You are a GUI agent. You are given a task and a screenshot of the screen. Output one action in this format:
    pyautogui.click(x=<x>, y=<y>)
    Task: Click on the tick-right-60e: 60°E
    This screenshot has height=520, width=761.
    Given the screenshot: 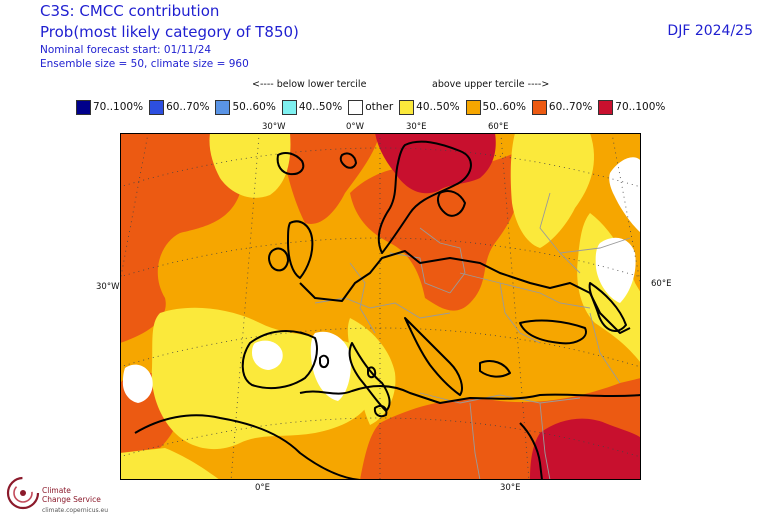 What is the action you would take?
    pyautogui.click(x=661, y=284)
    